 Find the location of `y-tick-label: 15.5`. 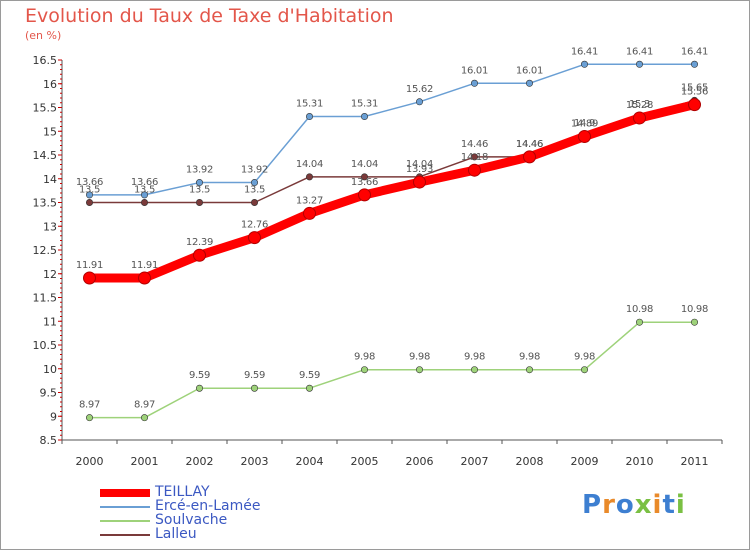

y-tick-label: 15.5 is located at coordinates (45, 108).